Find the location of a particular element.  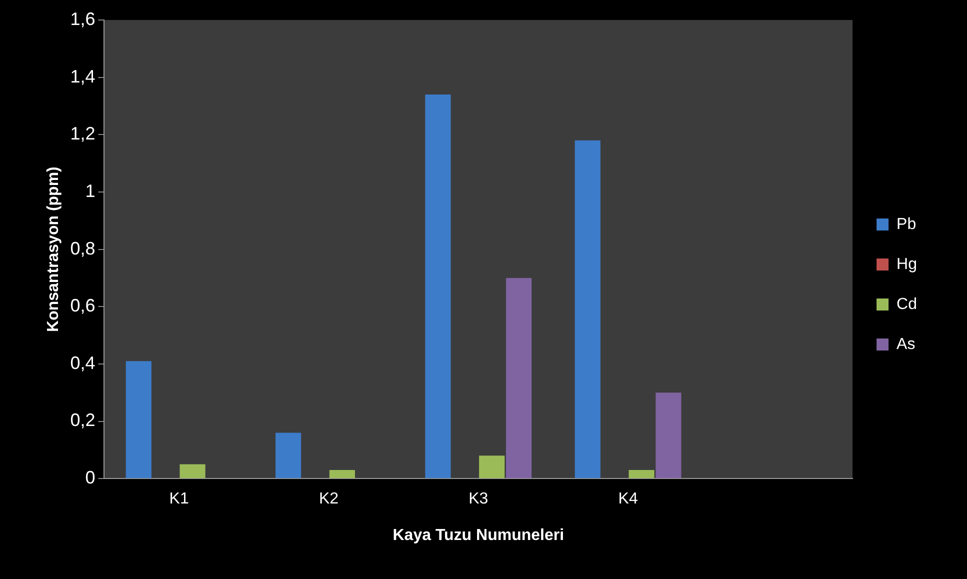

legend-label: Cd is located at coordinates (906, 304).